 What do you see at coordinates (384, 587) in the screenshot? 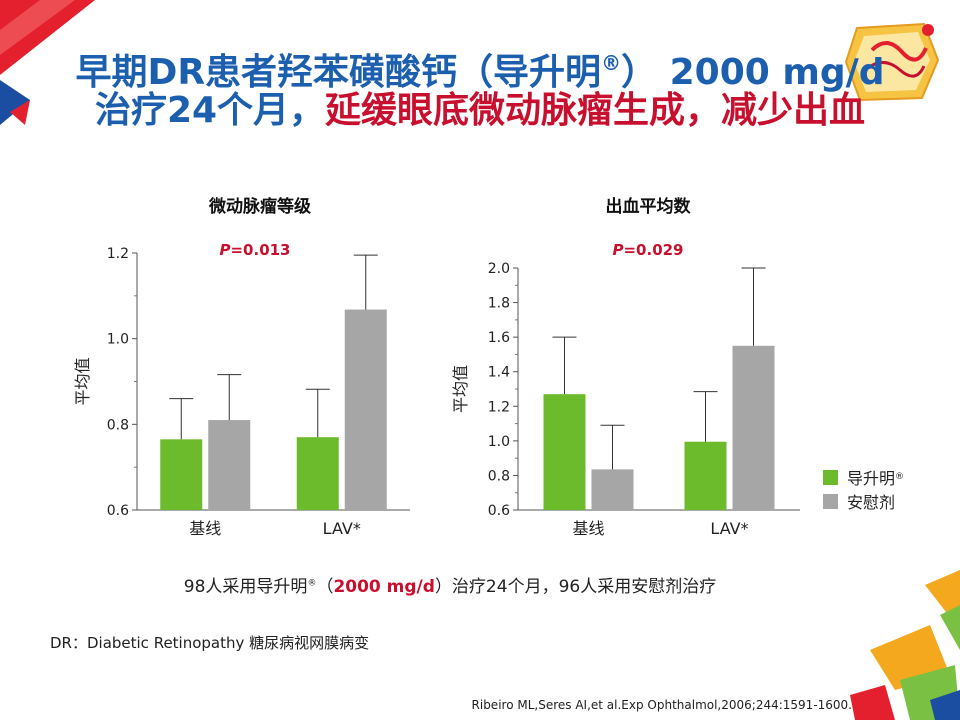
I see `caption-dose: 2000 mg/d` at bounding box center [384, 587].